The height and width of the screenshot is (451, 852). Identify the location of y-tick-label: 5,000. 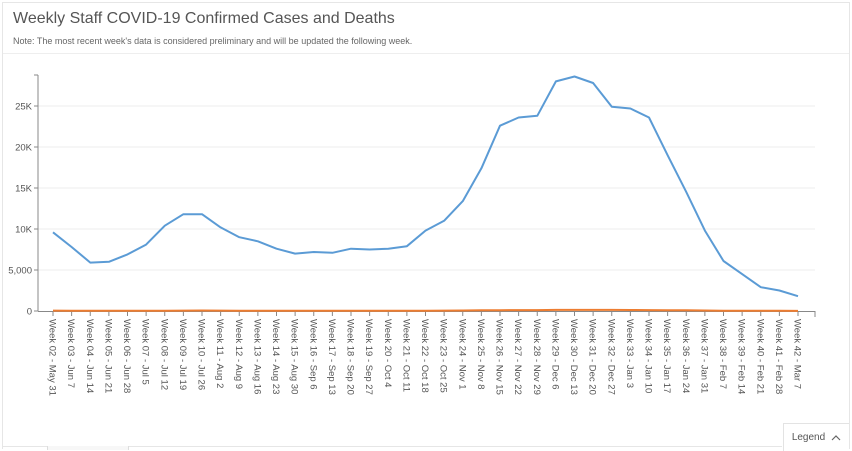
(20, 271).